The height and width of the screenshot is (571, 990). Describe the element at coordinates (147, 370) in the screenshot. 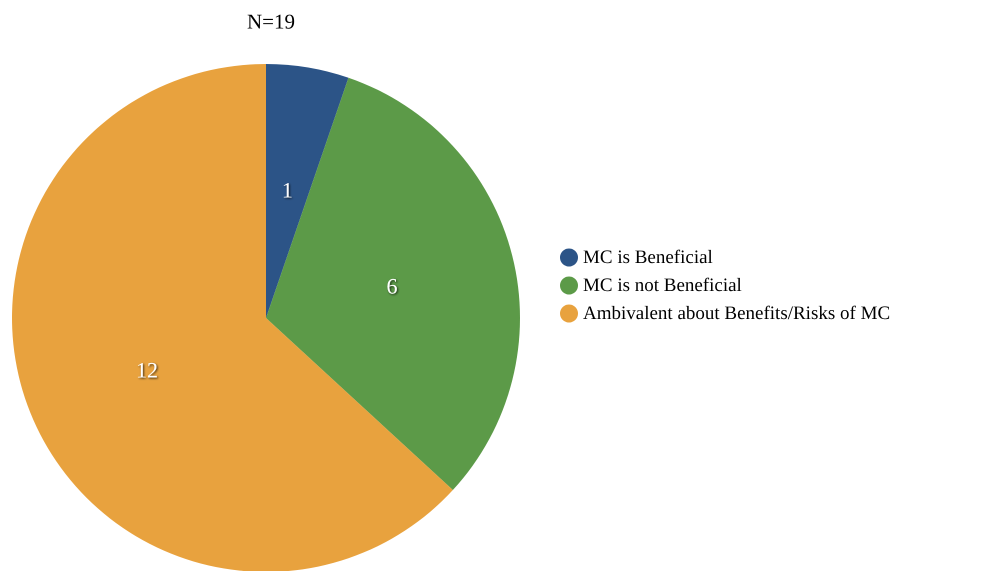

I see `data-label: 12` at that location.